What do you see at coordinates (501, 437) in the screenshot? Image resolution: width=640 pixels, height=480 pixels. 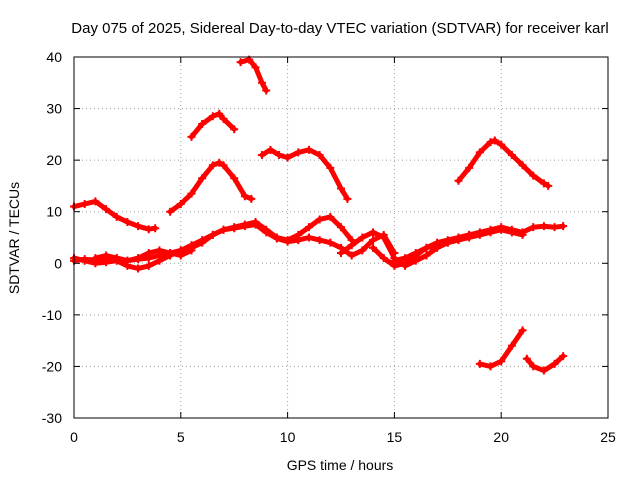 I see `x-tick-label: 20` at bounding box center [501, 437].